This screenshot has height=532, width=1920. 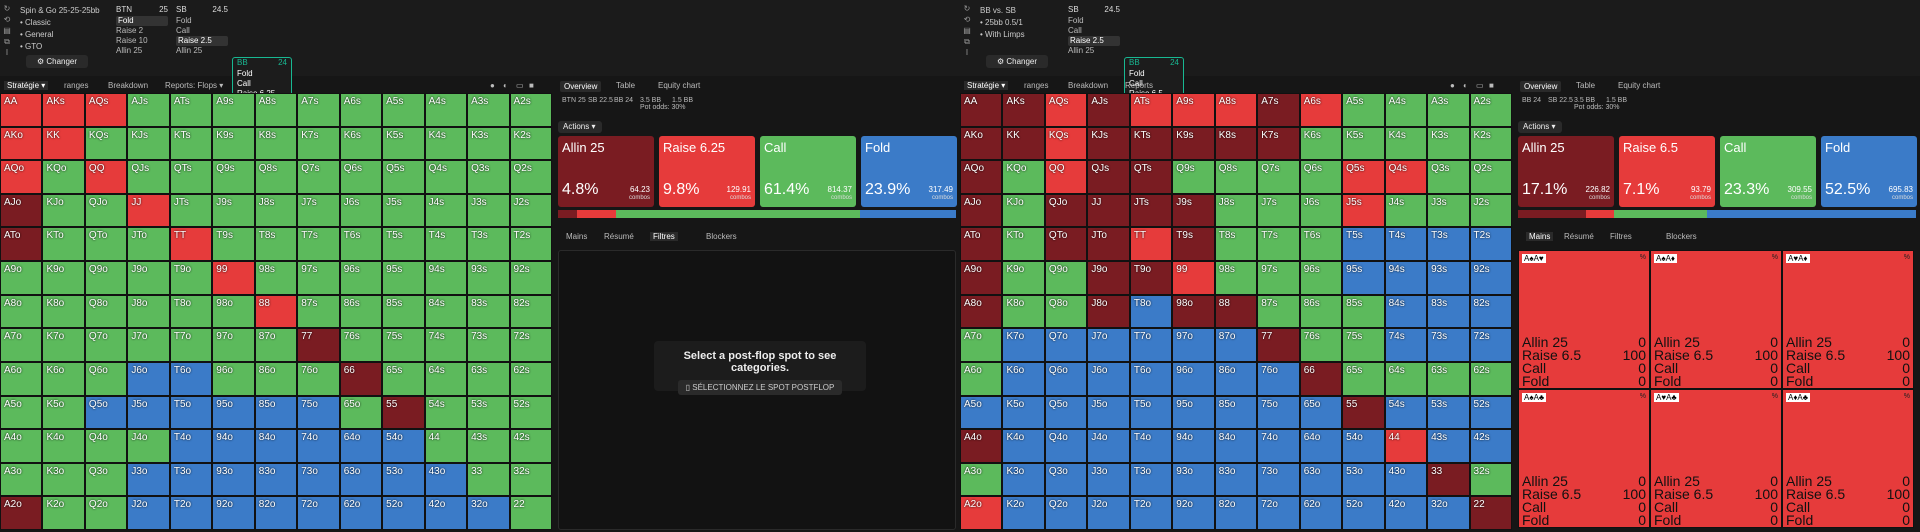 What do you see at coordinates (148, 446) in the screenshot?
I see `hand-cell: J4o` at bounding box center [148, 446].